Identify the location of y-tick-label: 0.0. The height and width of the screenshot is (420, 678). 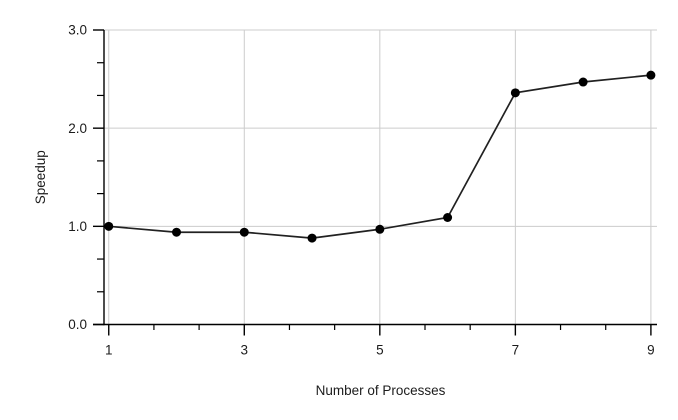
(77, 324).